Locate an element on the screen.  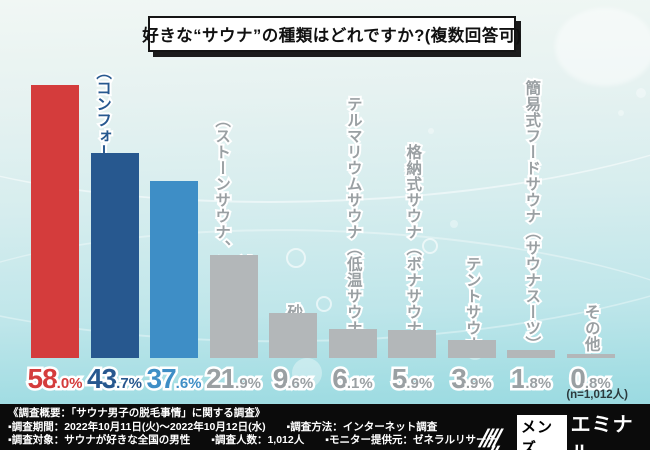
logo-name-rest: エミナル is located at coordinates (602, 432).